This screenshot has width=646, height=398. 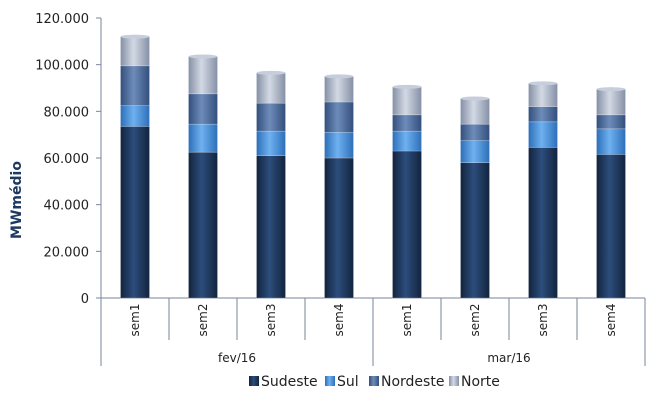 I want to click on y-tick-label: 80.000, so click(x=67, y=112).